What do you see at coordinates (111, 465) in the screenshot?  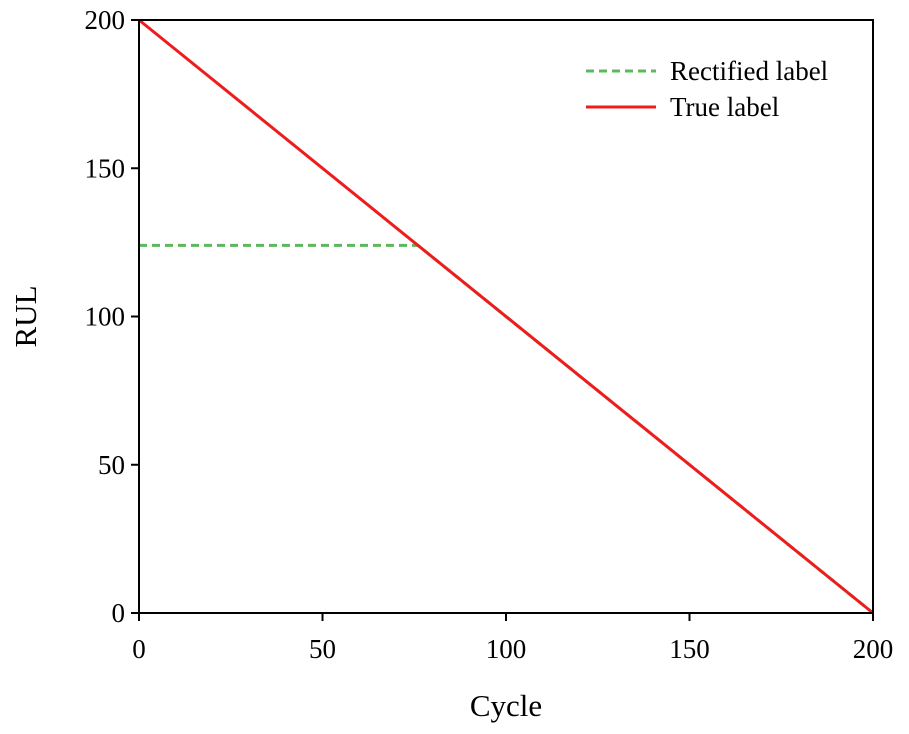 I see `y-tick-label: 50` at bounding box center [111, 465].